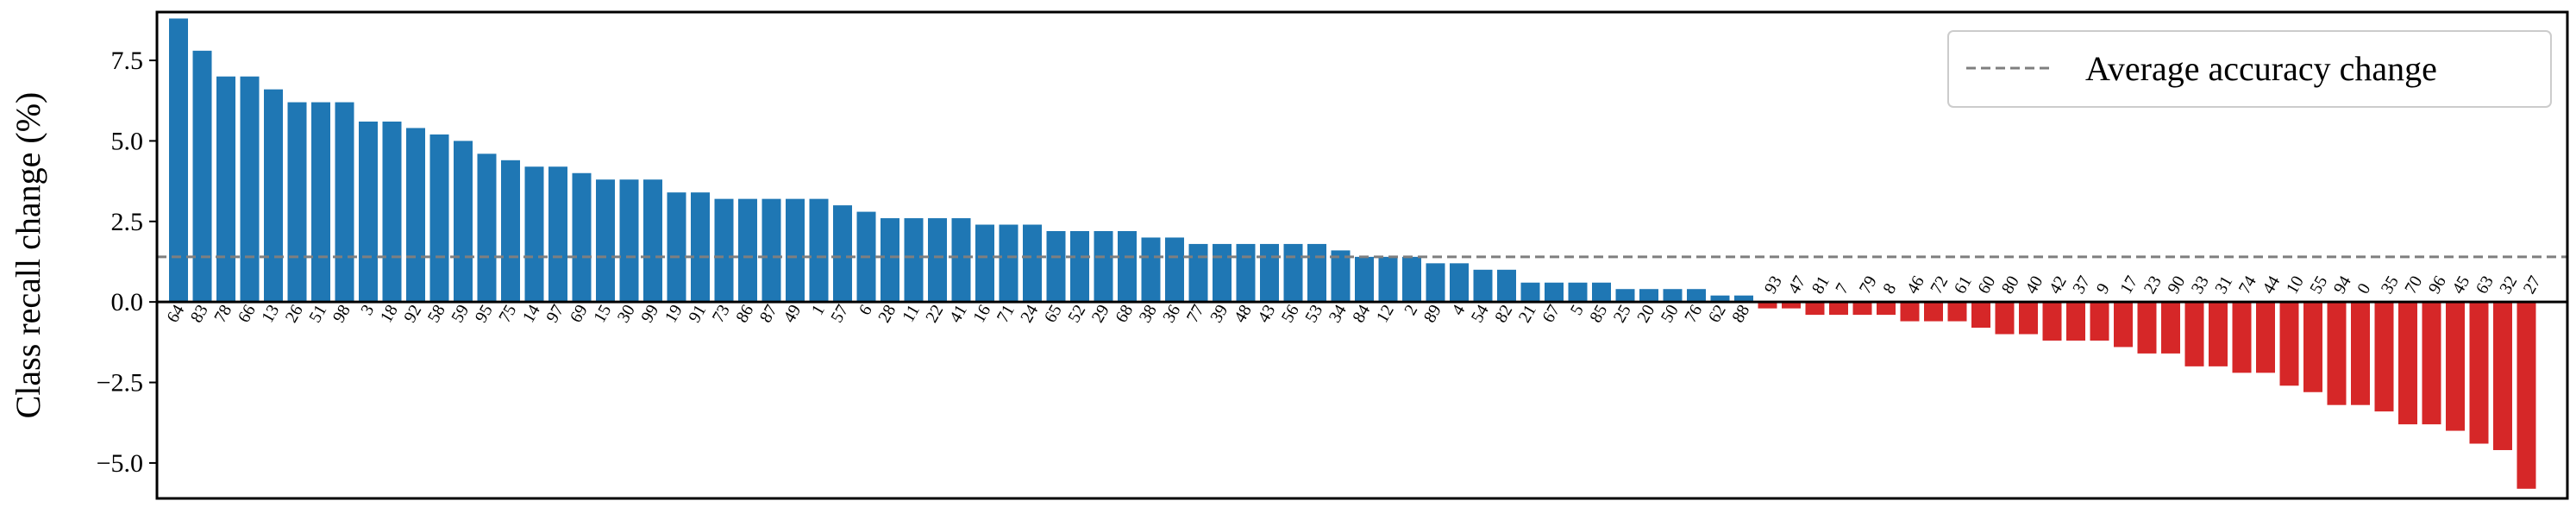 The width and height of the screenshot is (2576, 526). I want to click on y-tick-label: 0.0, so click(127, 302).